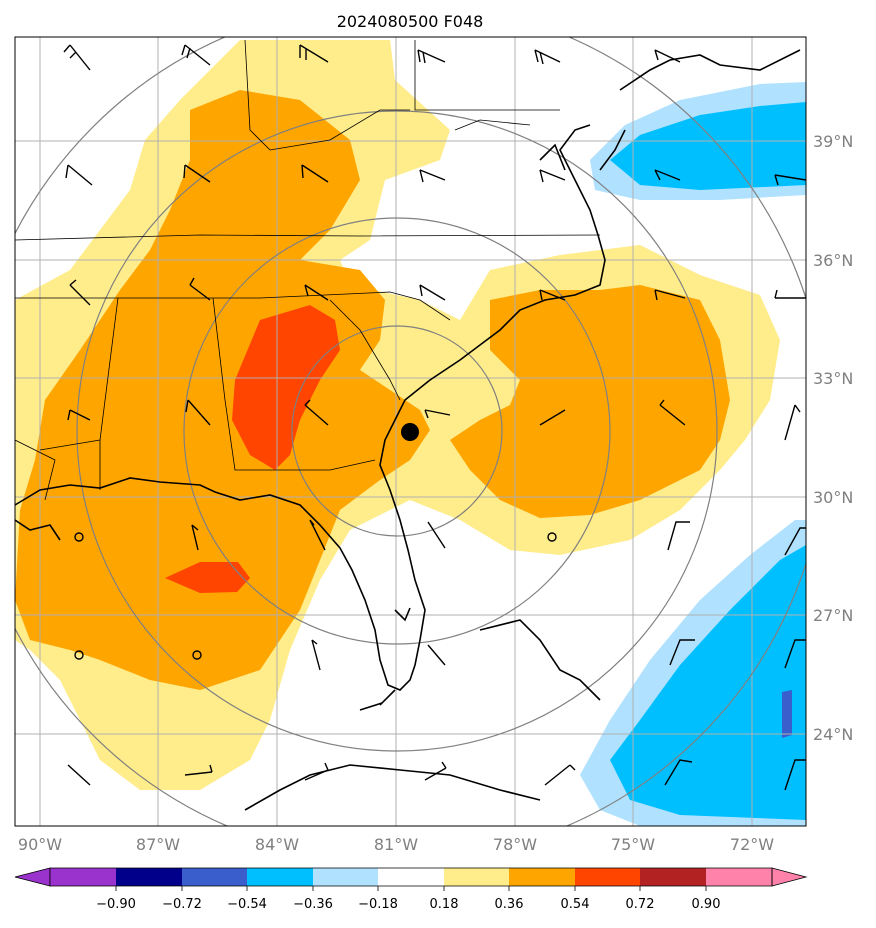  Describe the element at coordinates (833, 615) in the screenshot. I see `lat-label-27n: 27°N` at that location.